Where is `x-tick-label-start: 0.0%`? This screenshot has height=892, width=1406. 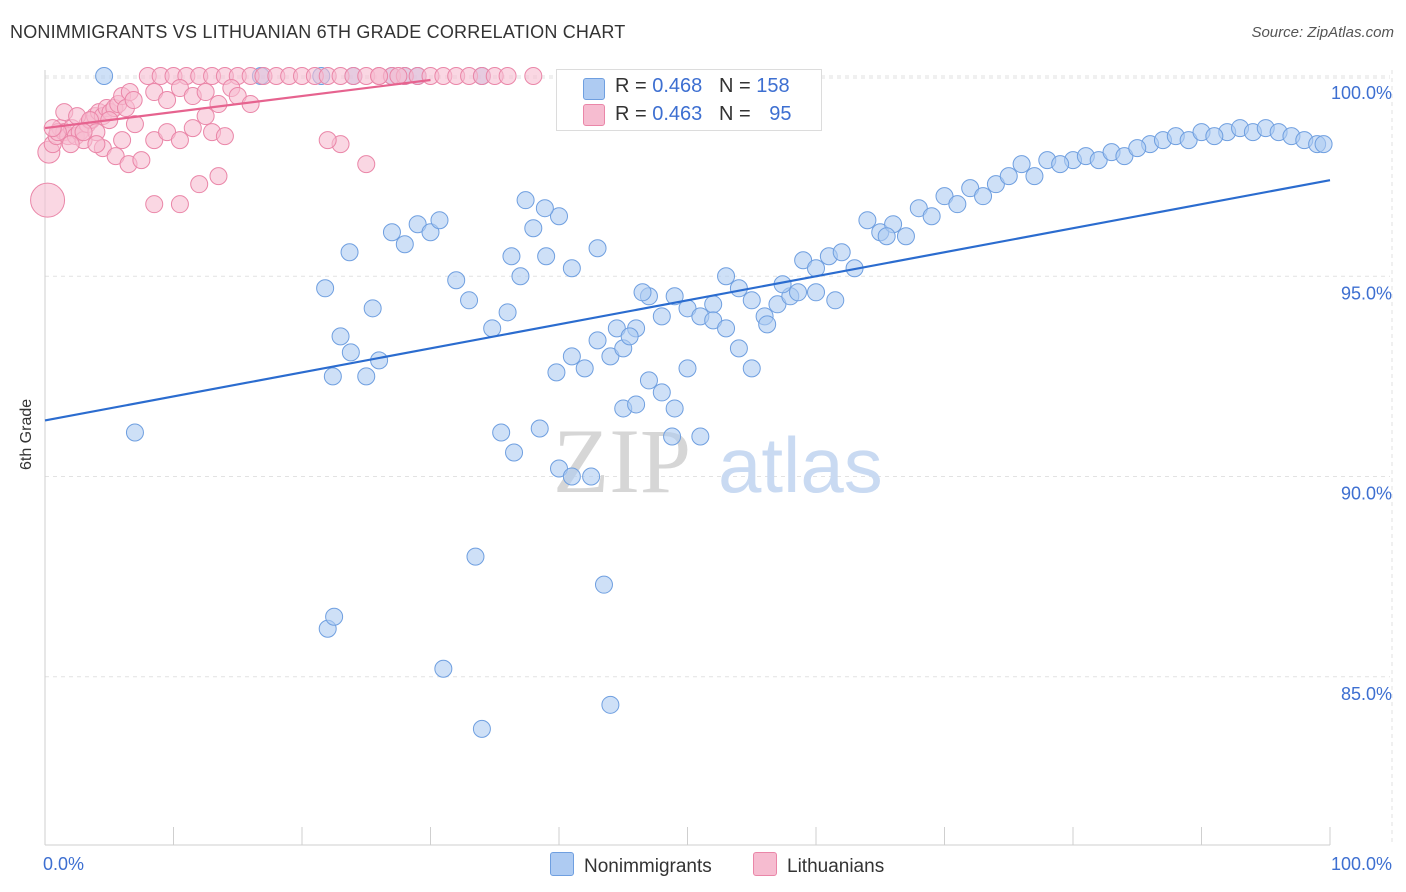
x-tick-label-start: 0.0% is located at coordinates (63, 864).